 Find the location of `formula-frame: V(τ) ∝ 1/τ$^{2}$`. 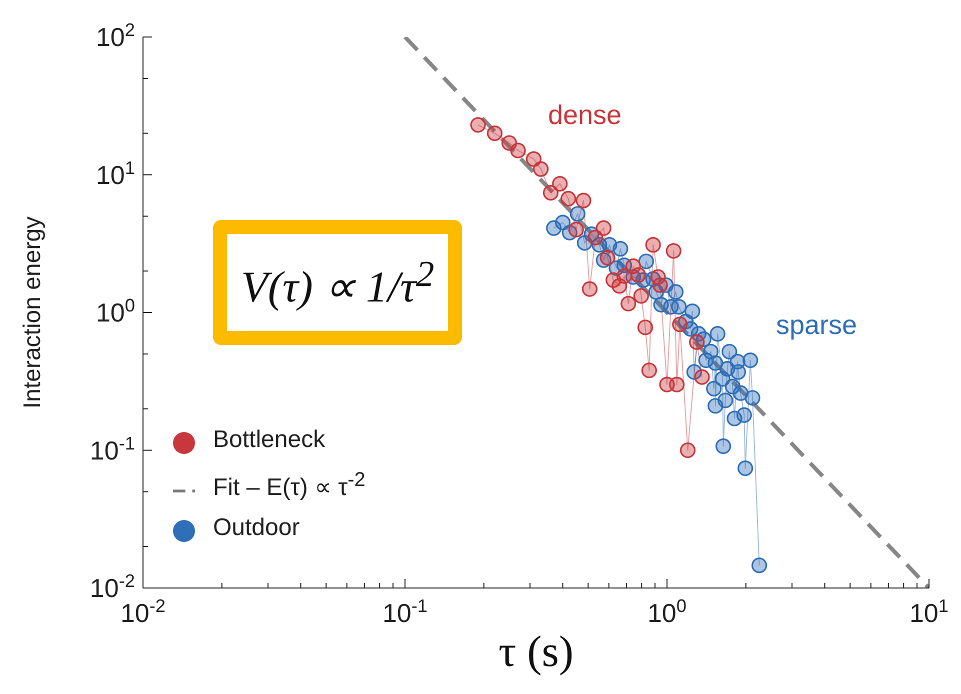

formula-frame: V(τ) ∝ 1/τ$^{2}$ is located at coordinates (337, 282).